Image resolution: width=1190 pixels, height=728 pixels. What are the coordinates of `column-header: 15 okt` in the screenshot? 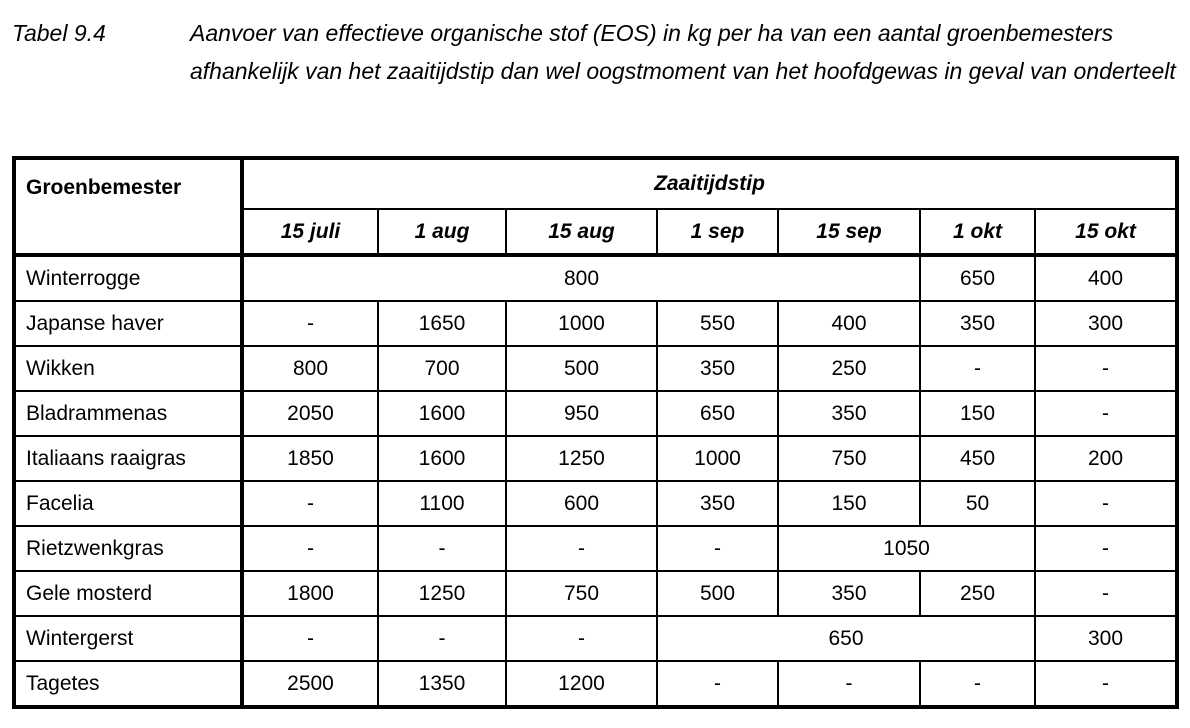 It's located at (1106, 232).